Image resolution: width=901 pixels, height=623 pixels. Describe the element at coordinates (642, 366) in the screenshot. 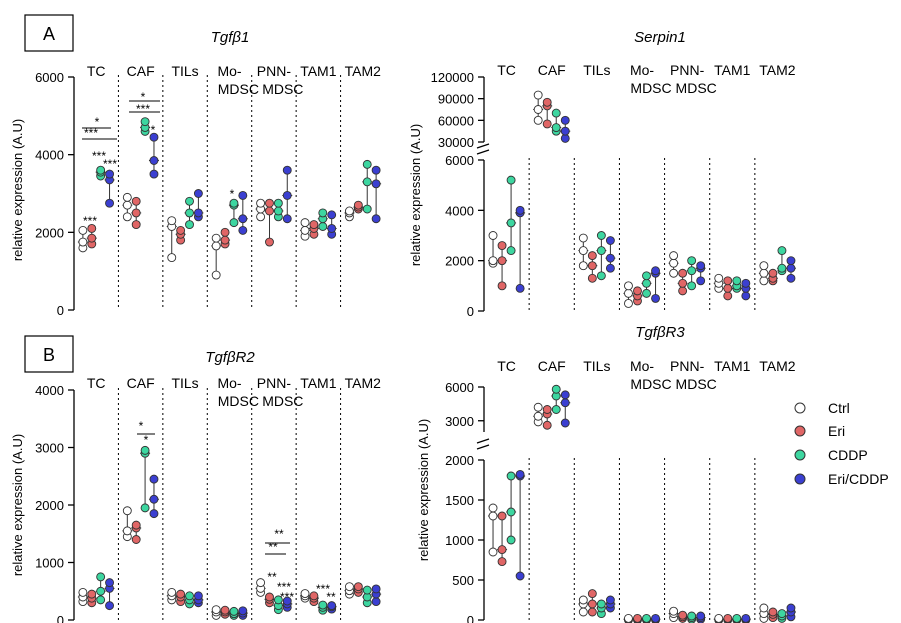

I see `category-label-mo: Mo-` at that location.